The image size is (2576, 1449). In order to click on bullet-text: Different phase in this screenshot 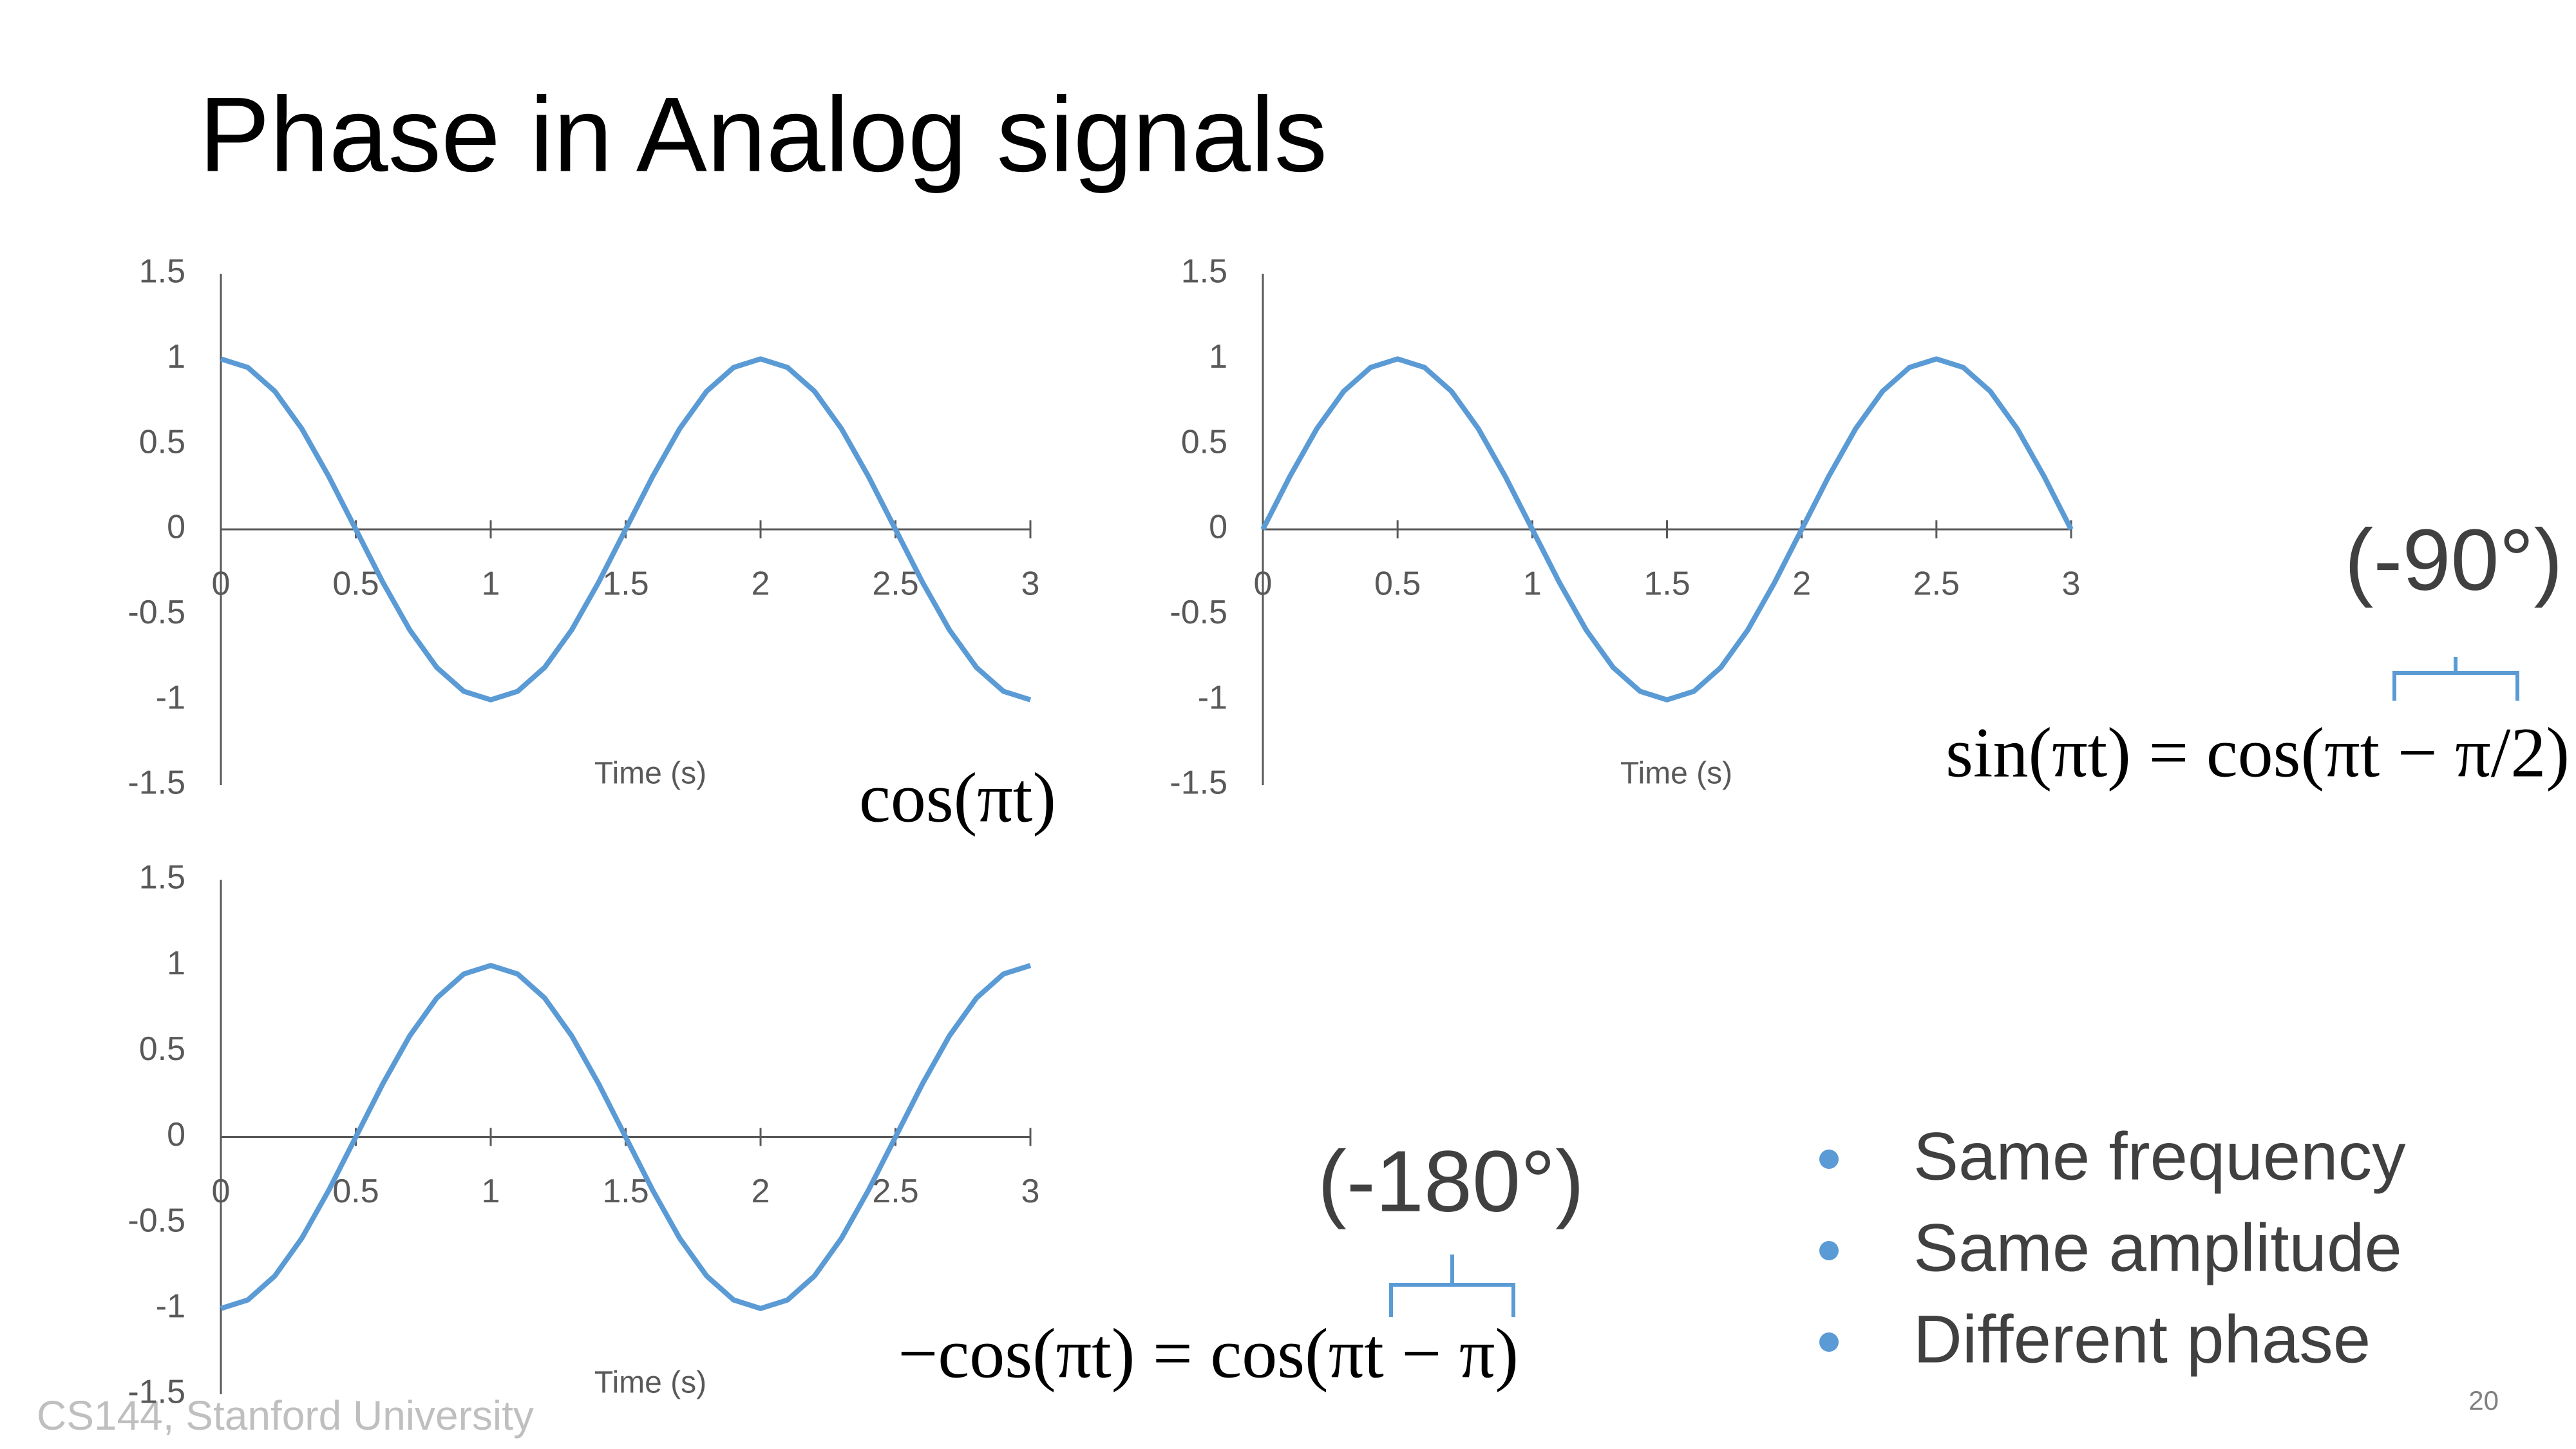, I will do `click(2142, 1340)`.